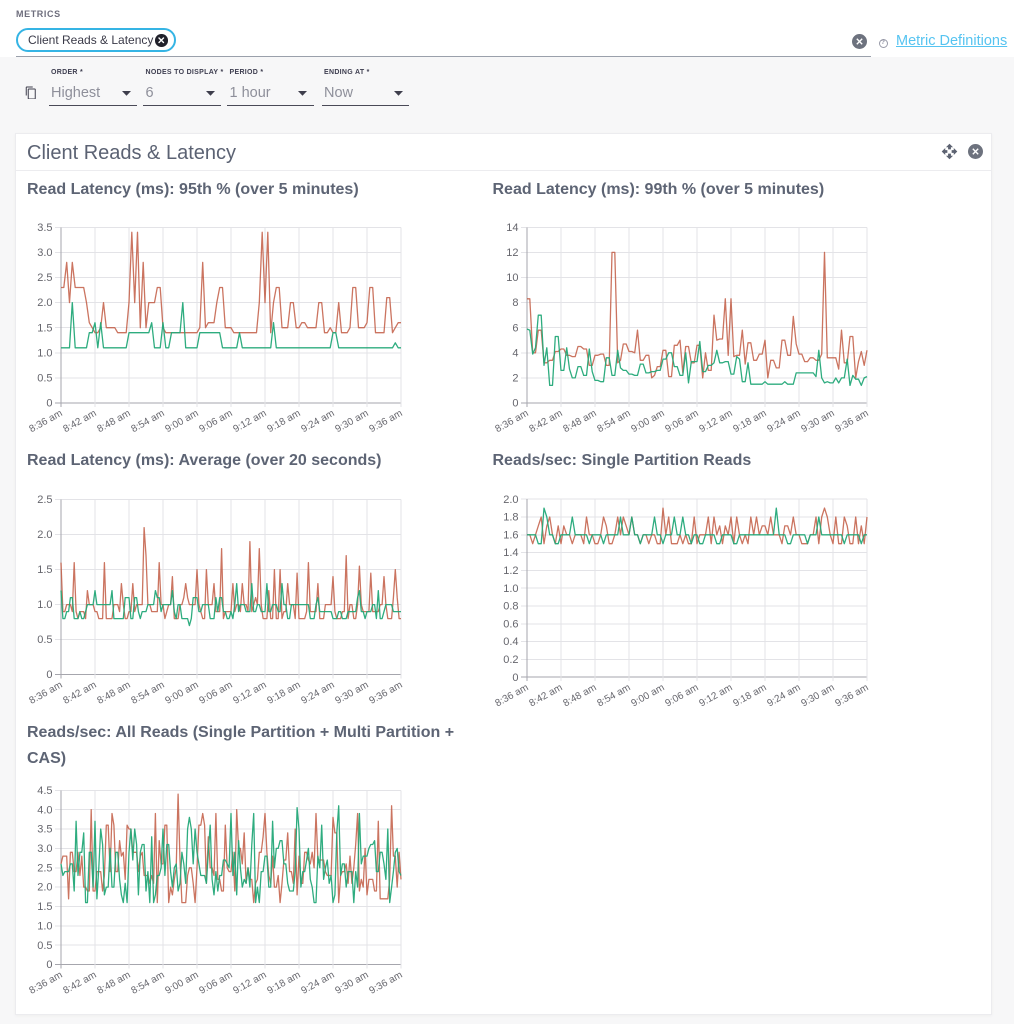 This screenshot has width=1014, height=1024. I want to click on svg-text: 0.8, so click(510, 607).